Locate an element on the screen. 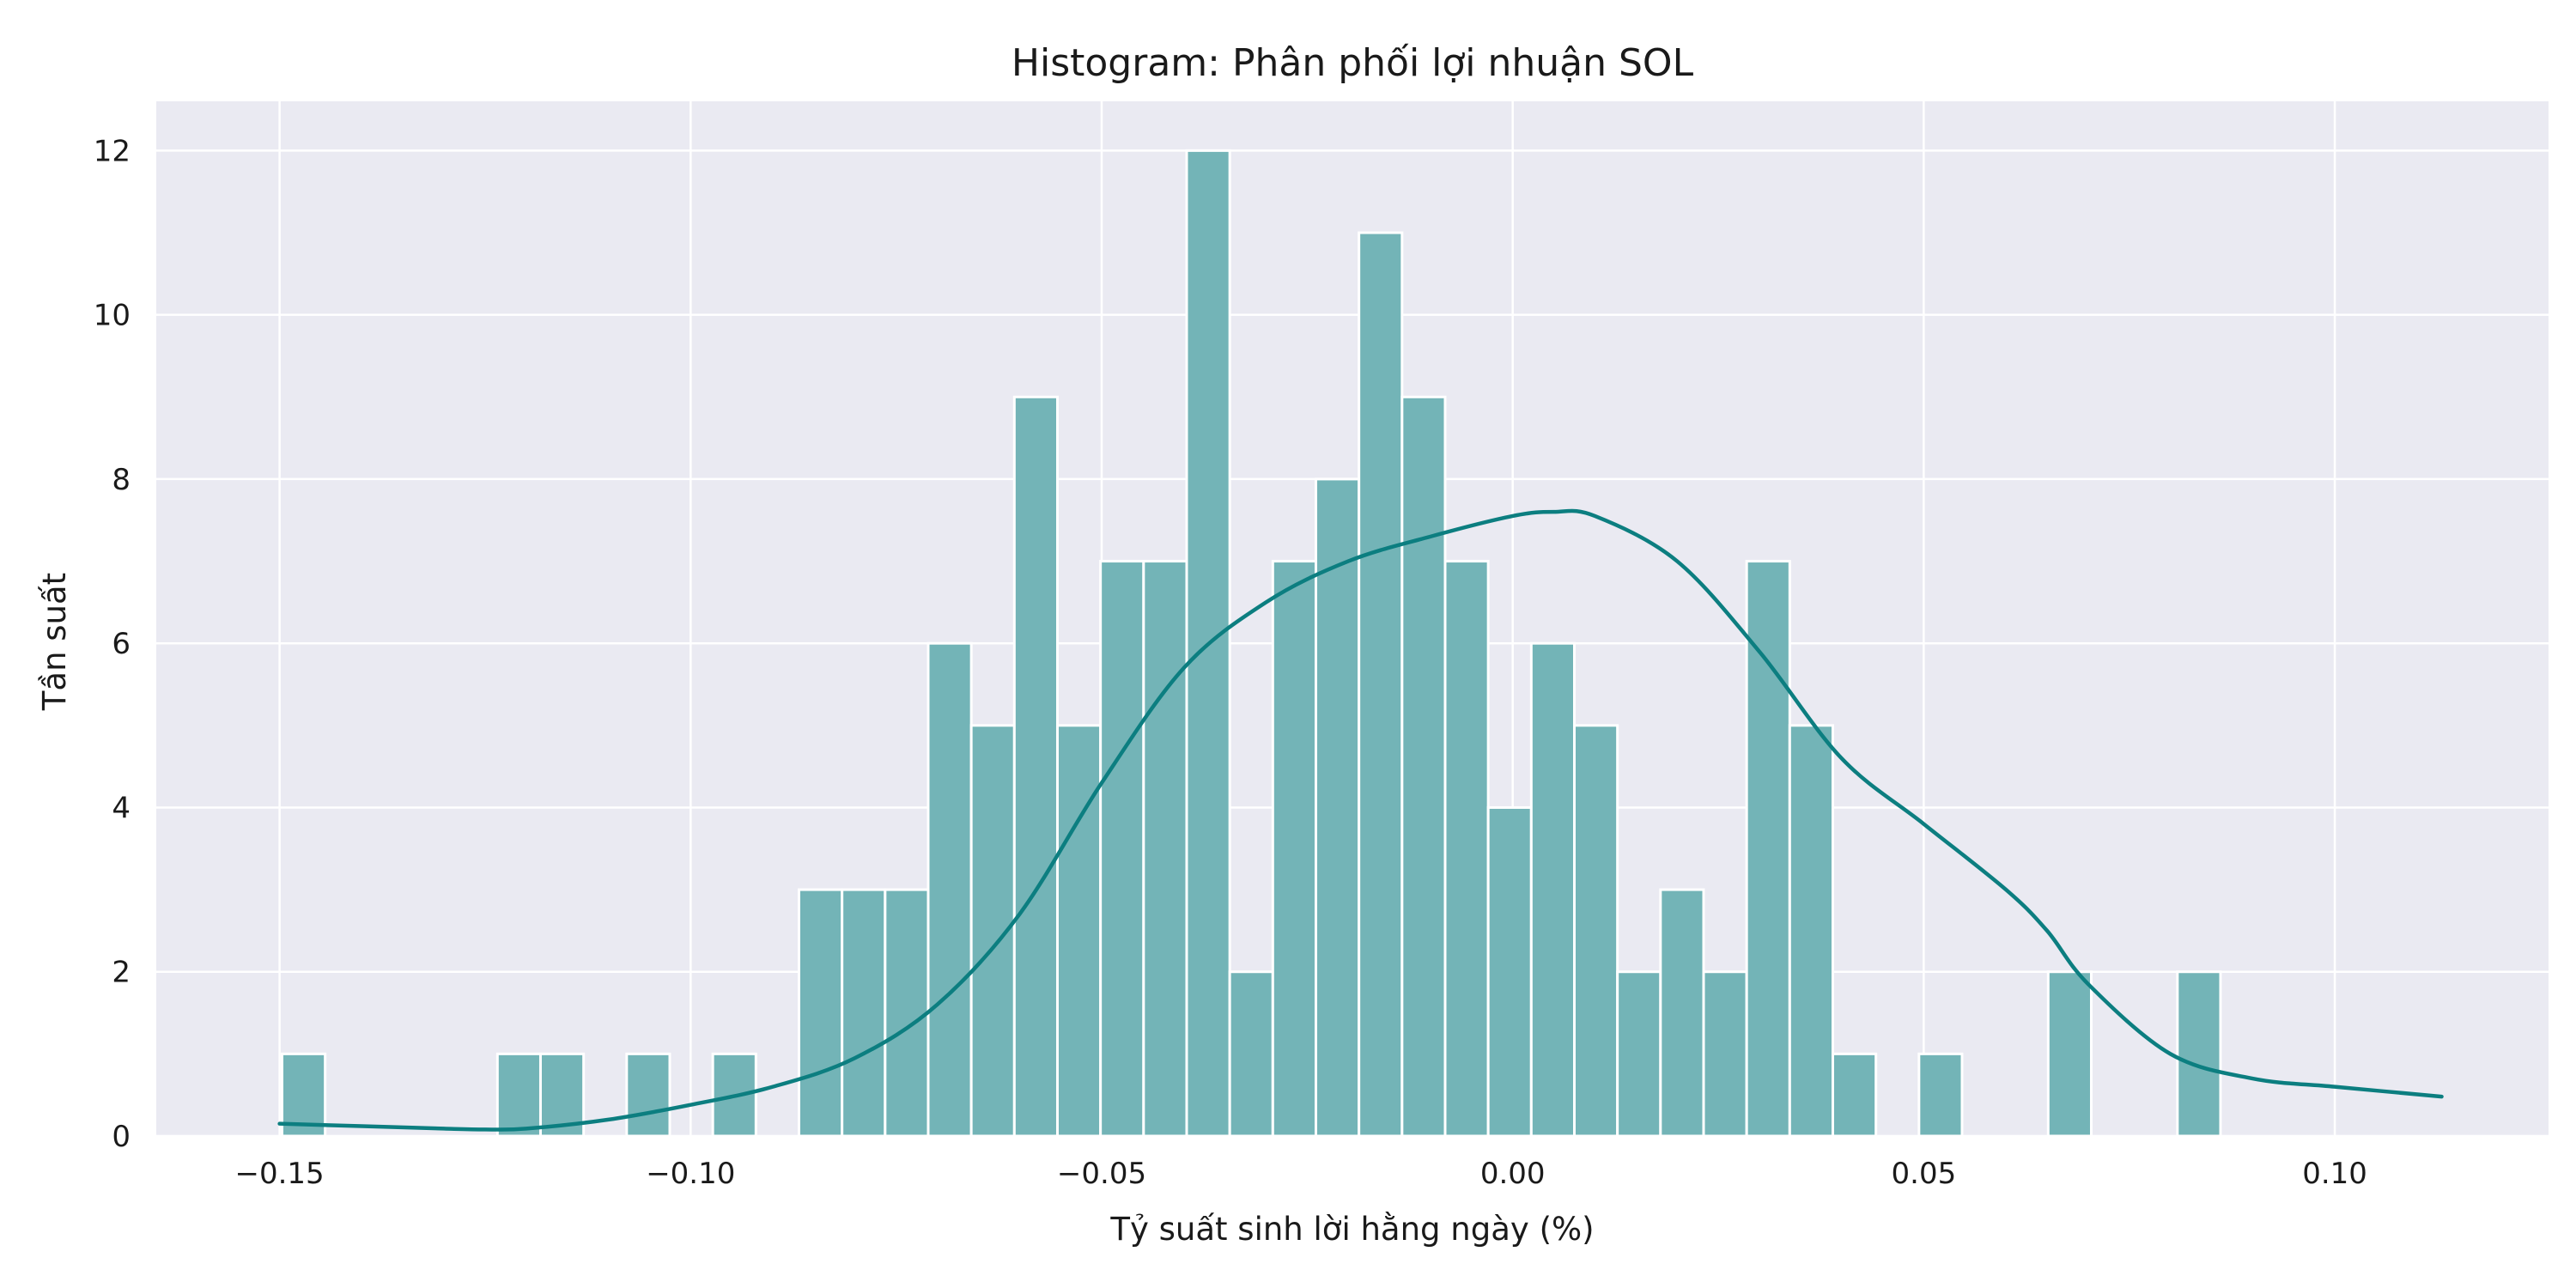  x-tick-label-4: 0.05 is located at coordinates (1924, 1174).